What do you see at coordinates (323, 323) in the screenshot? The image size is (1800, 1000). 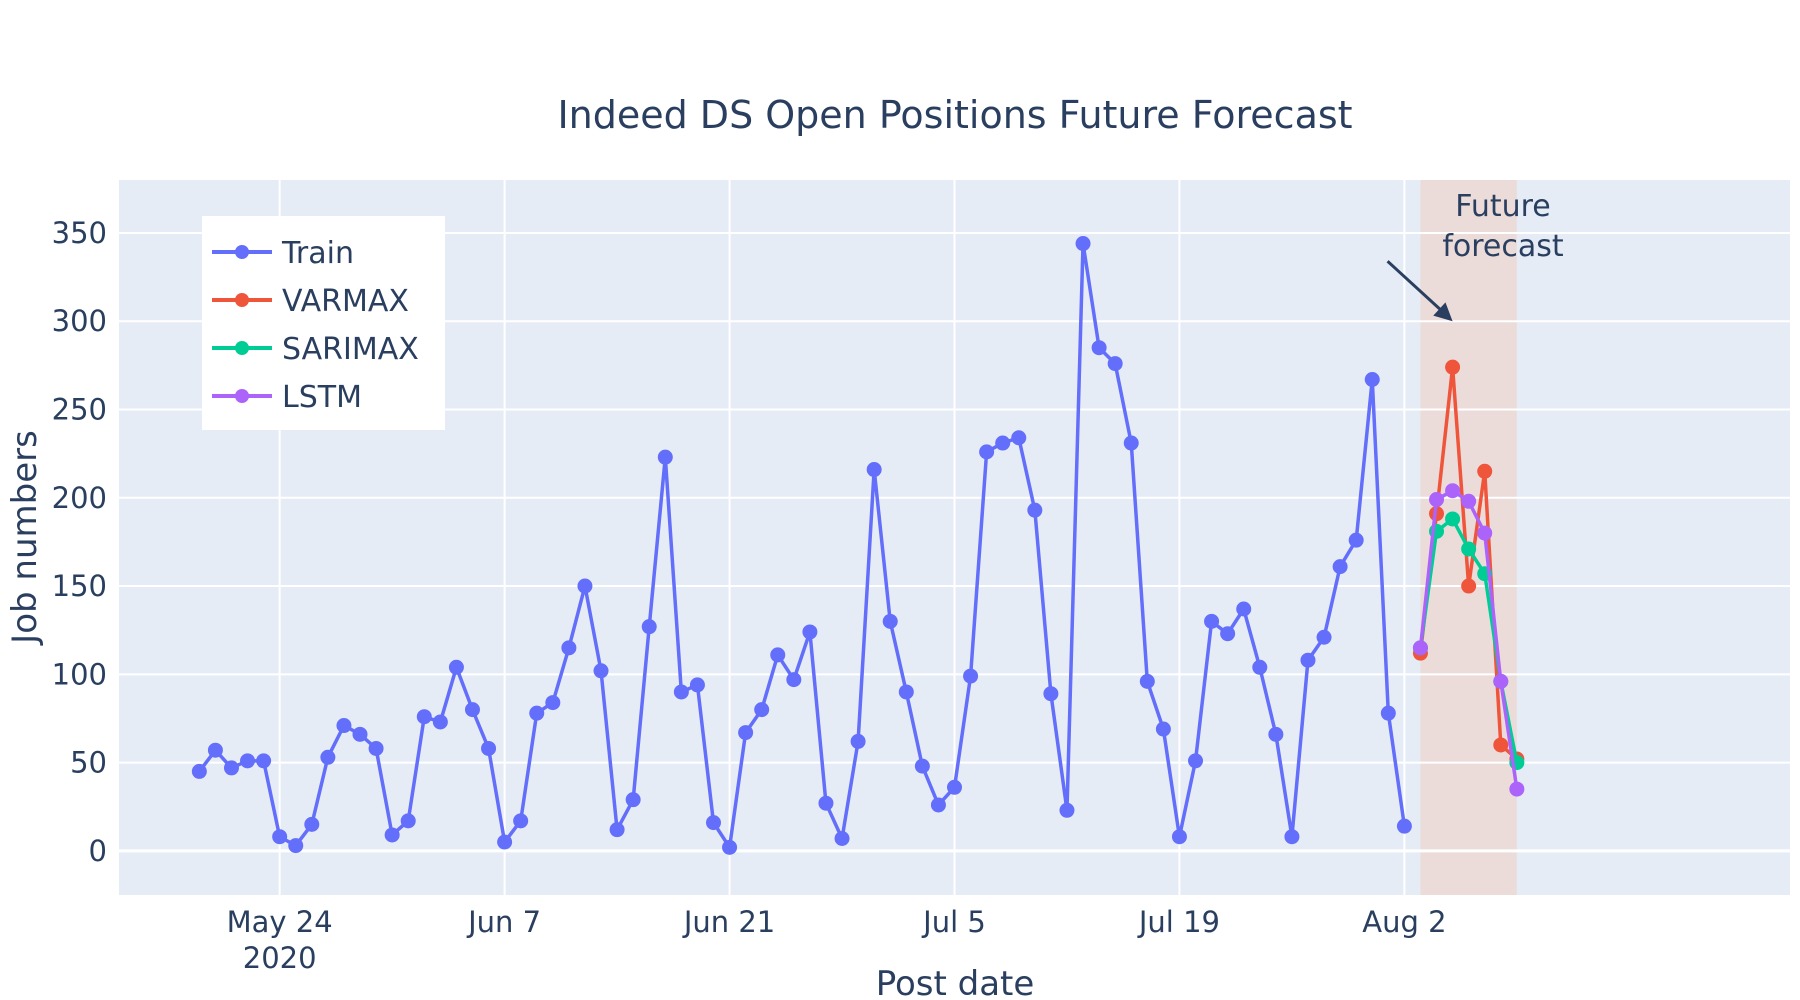 I see `legend: Train VARMAX SARIMAX LSTM` at bounding box center [323, 323].